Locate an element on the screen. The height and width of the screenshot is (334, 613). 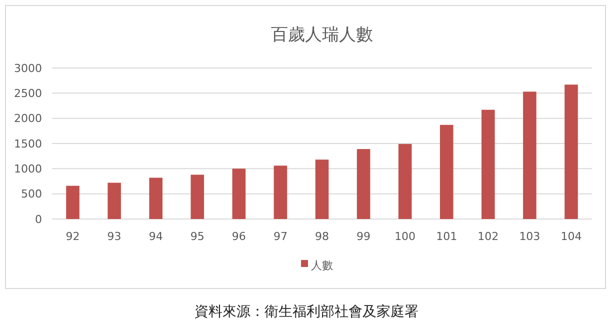
source-note: 資料來源：衛生福利部社會及家庭署 is located at coordinates (306, 312).